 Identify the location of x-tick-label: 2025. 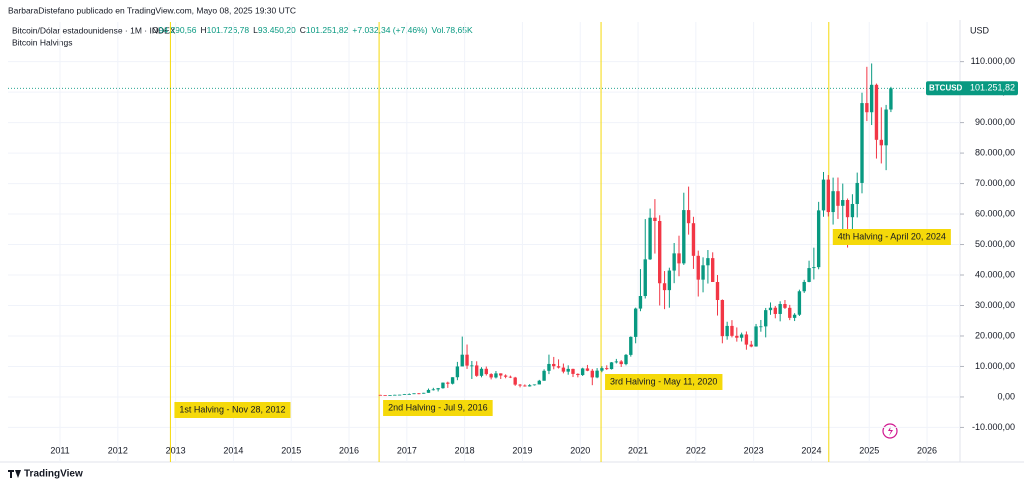
(869, 450).